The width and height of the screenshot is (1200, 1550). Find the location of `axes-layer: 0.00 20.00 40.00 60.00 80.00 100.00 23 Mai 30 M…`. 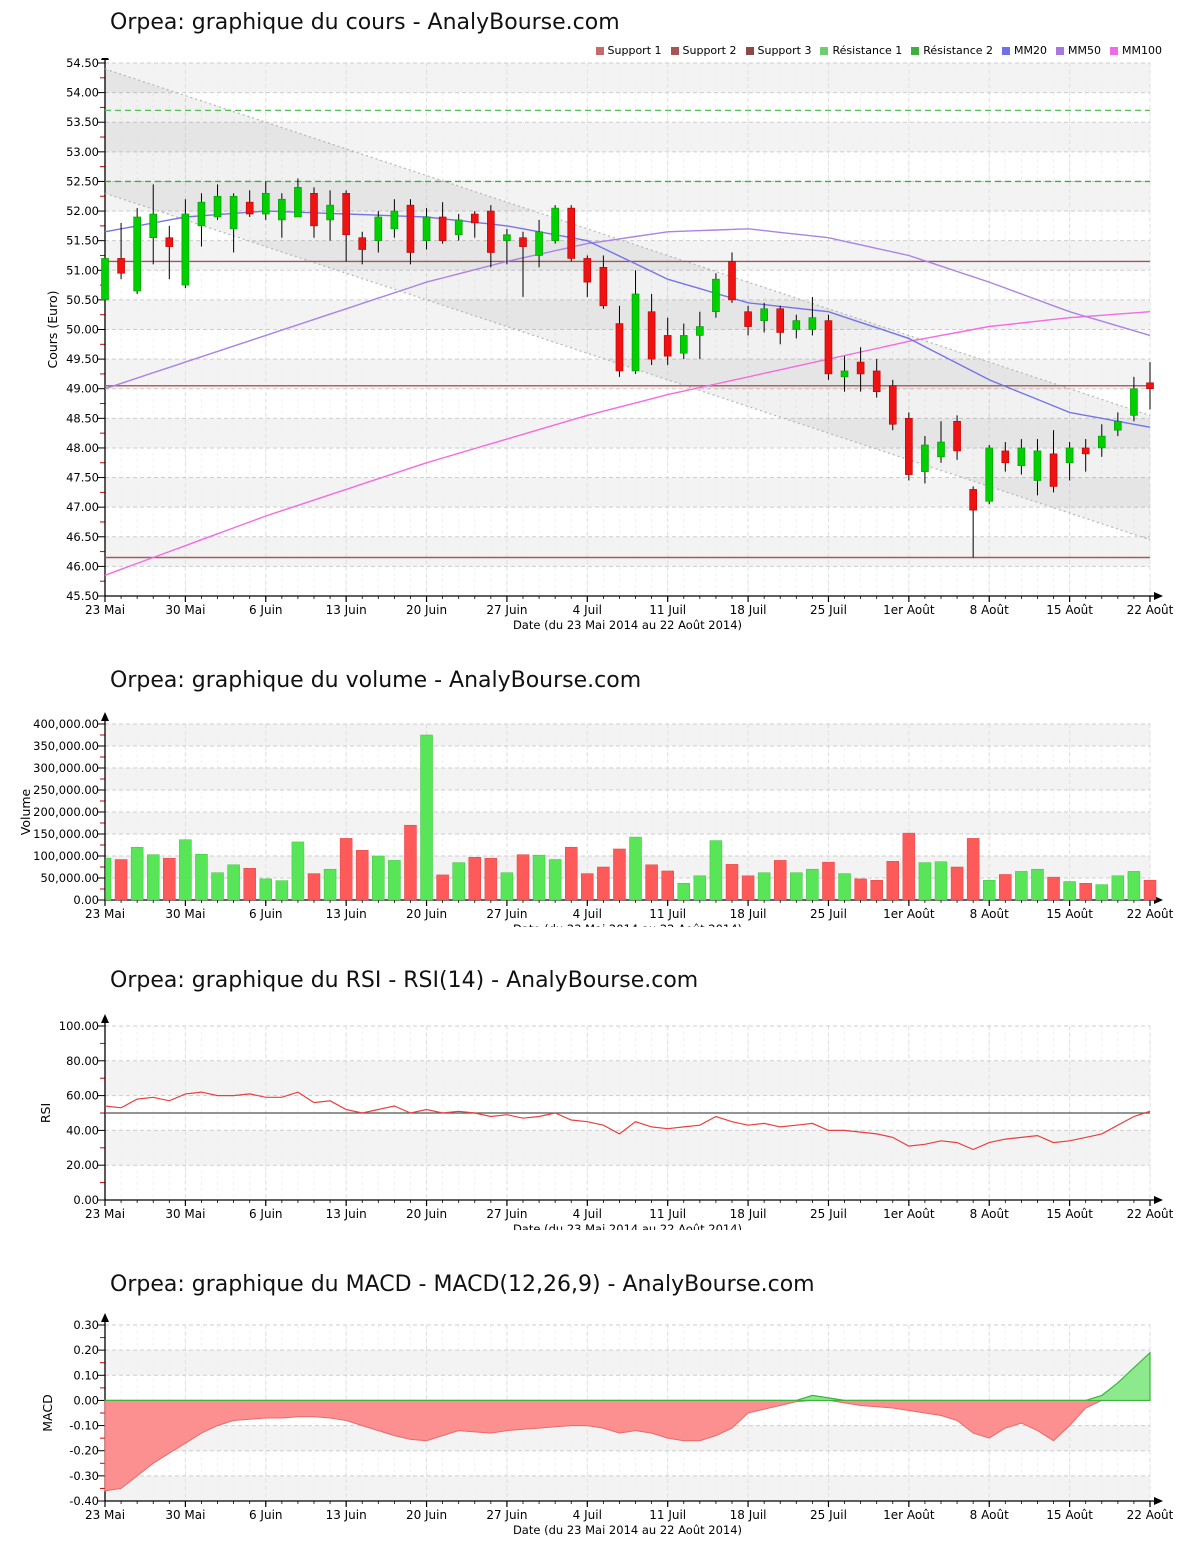

axes-layer: 0.00 20.00 40.00 60.00 80.00 100.00 23 Mai 30 M… is located at coordinates (606, 1122).